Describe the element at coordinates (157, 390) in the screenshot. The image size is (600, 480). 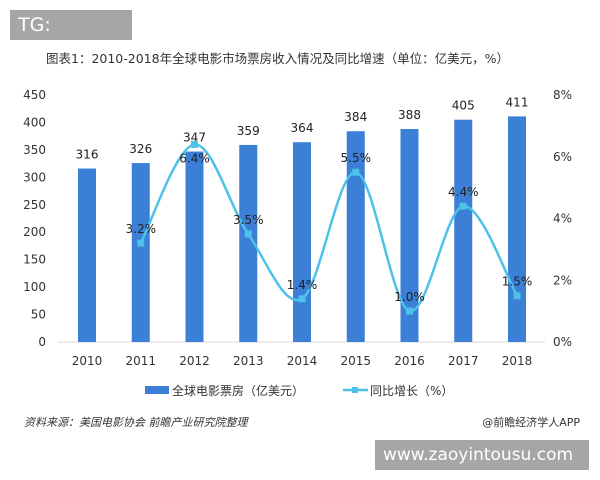
I see `legend-bar-swatch` at that location.